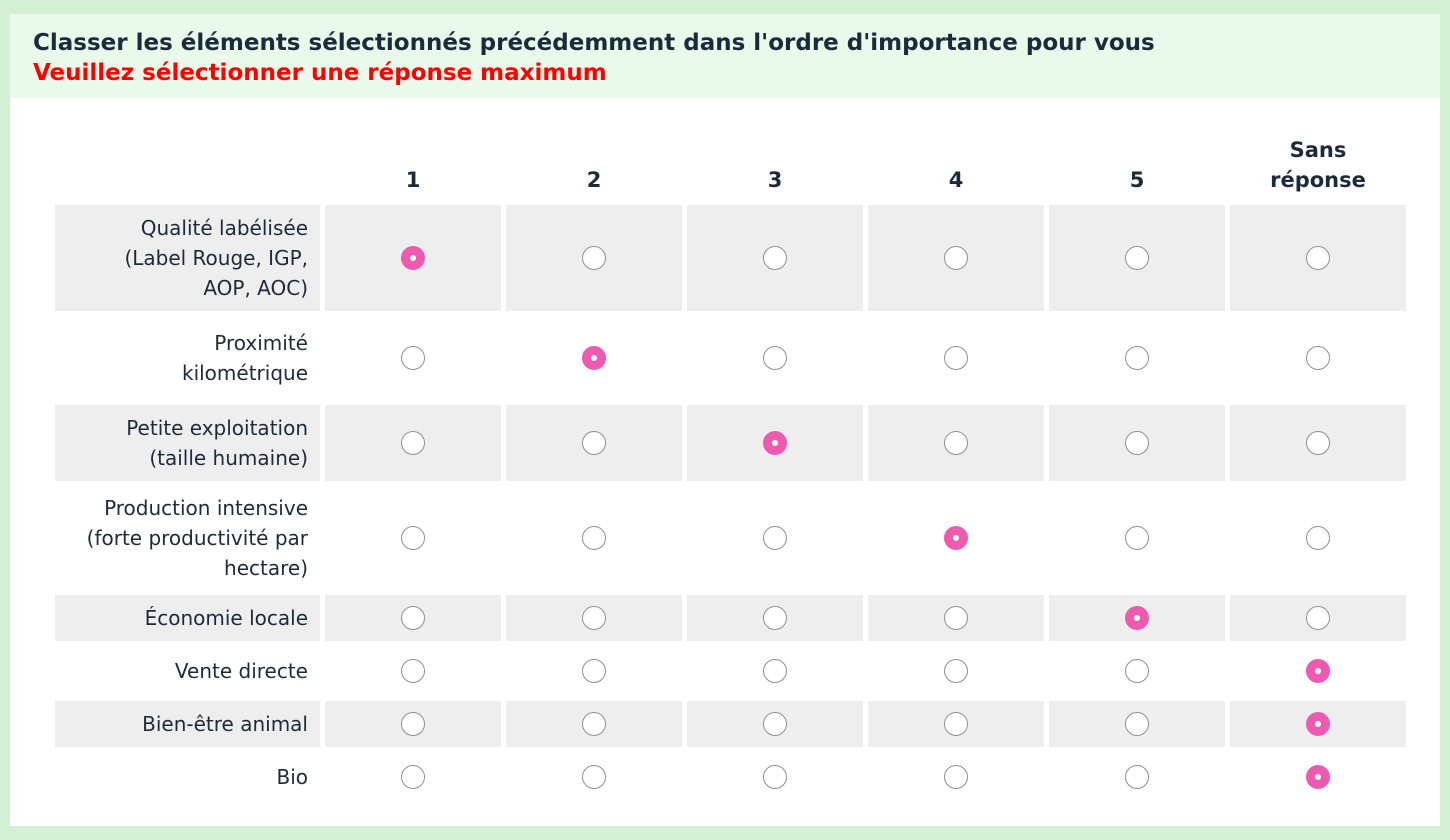 Image resolution: width=1450 pixels, height=840 pixels. Describe the element at coordinates (730, 162) in the screenshot. I see `grid-header-row: 1 2 3 4 5 Sans réponse` at that location.